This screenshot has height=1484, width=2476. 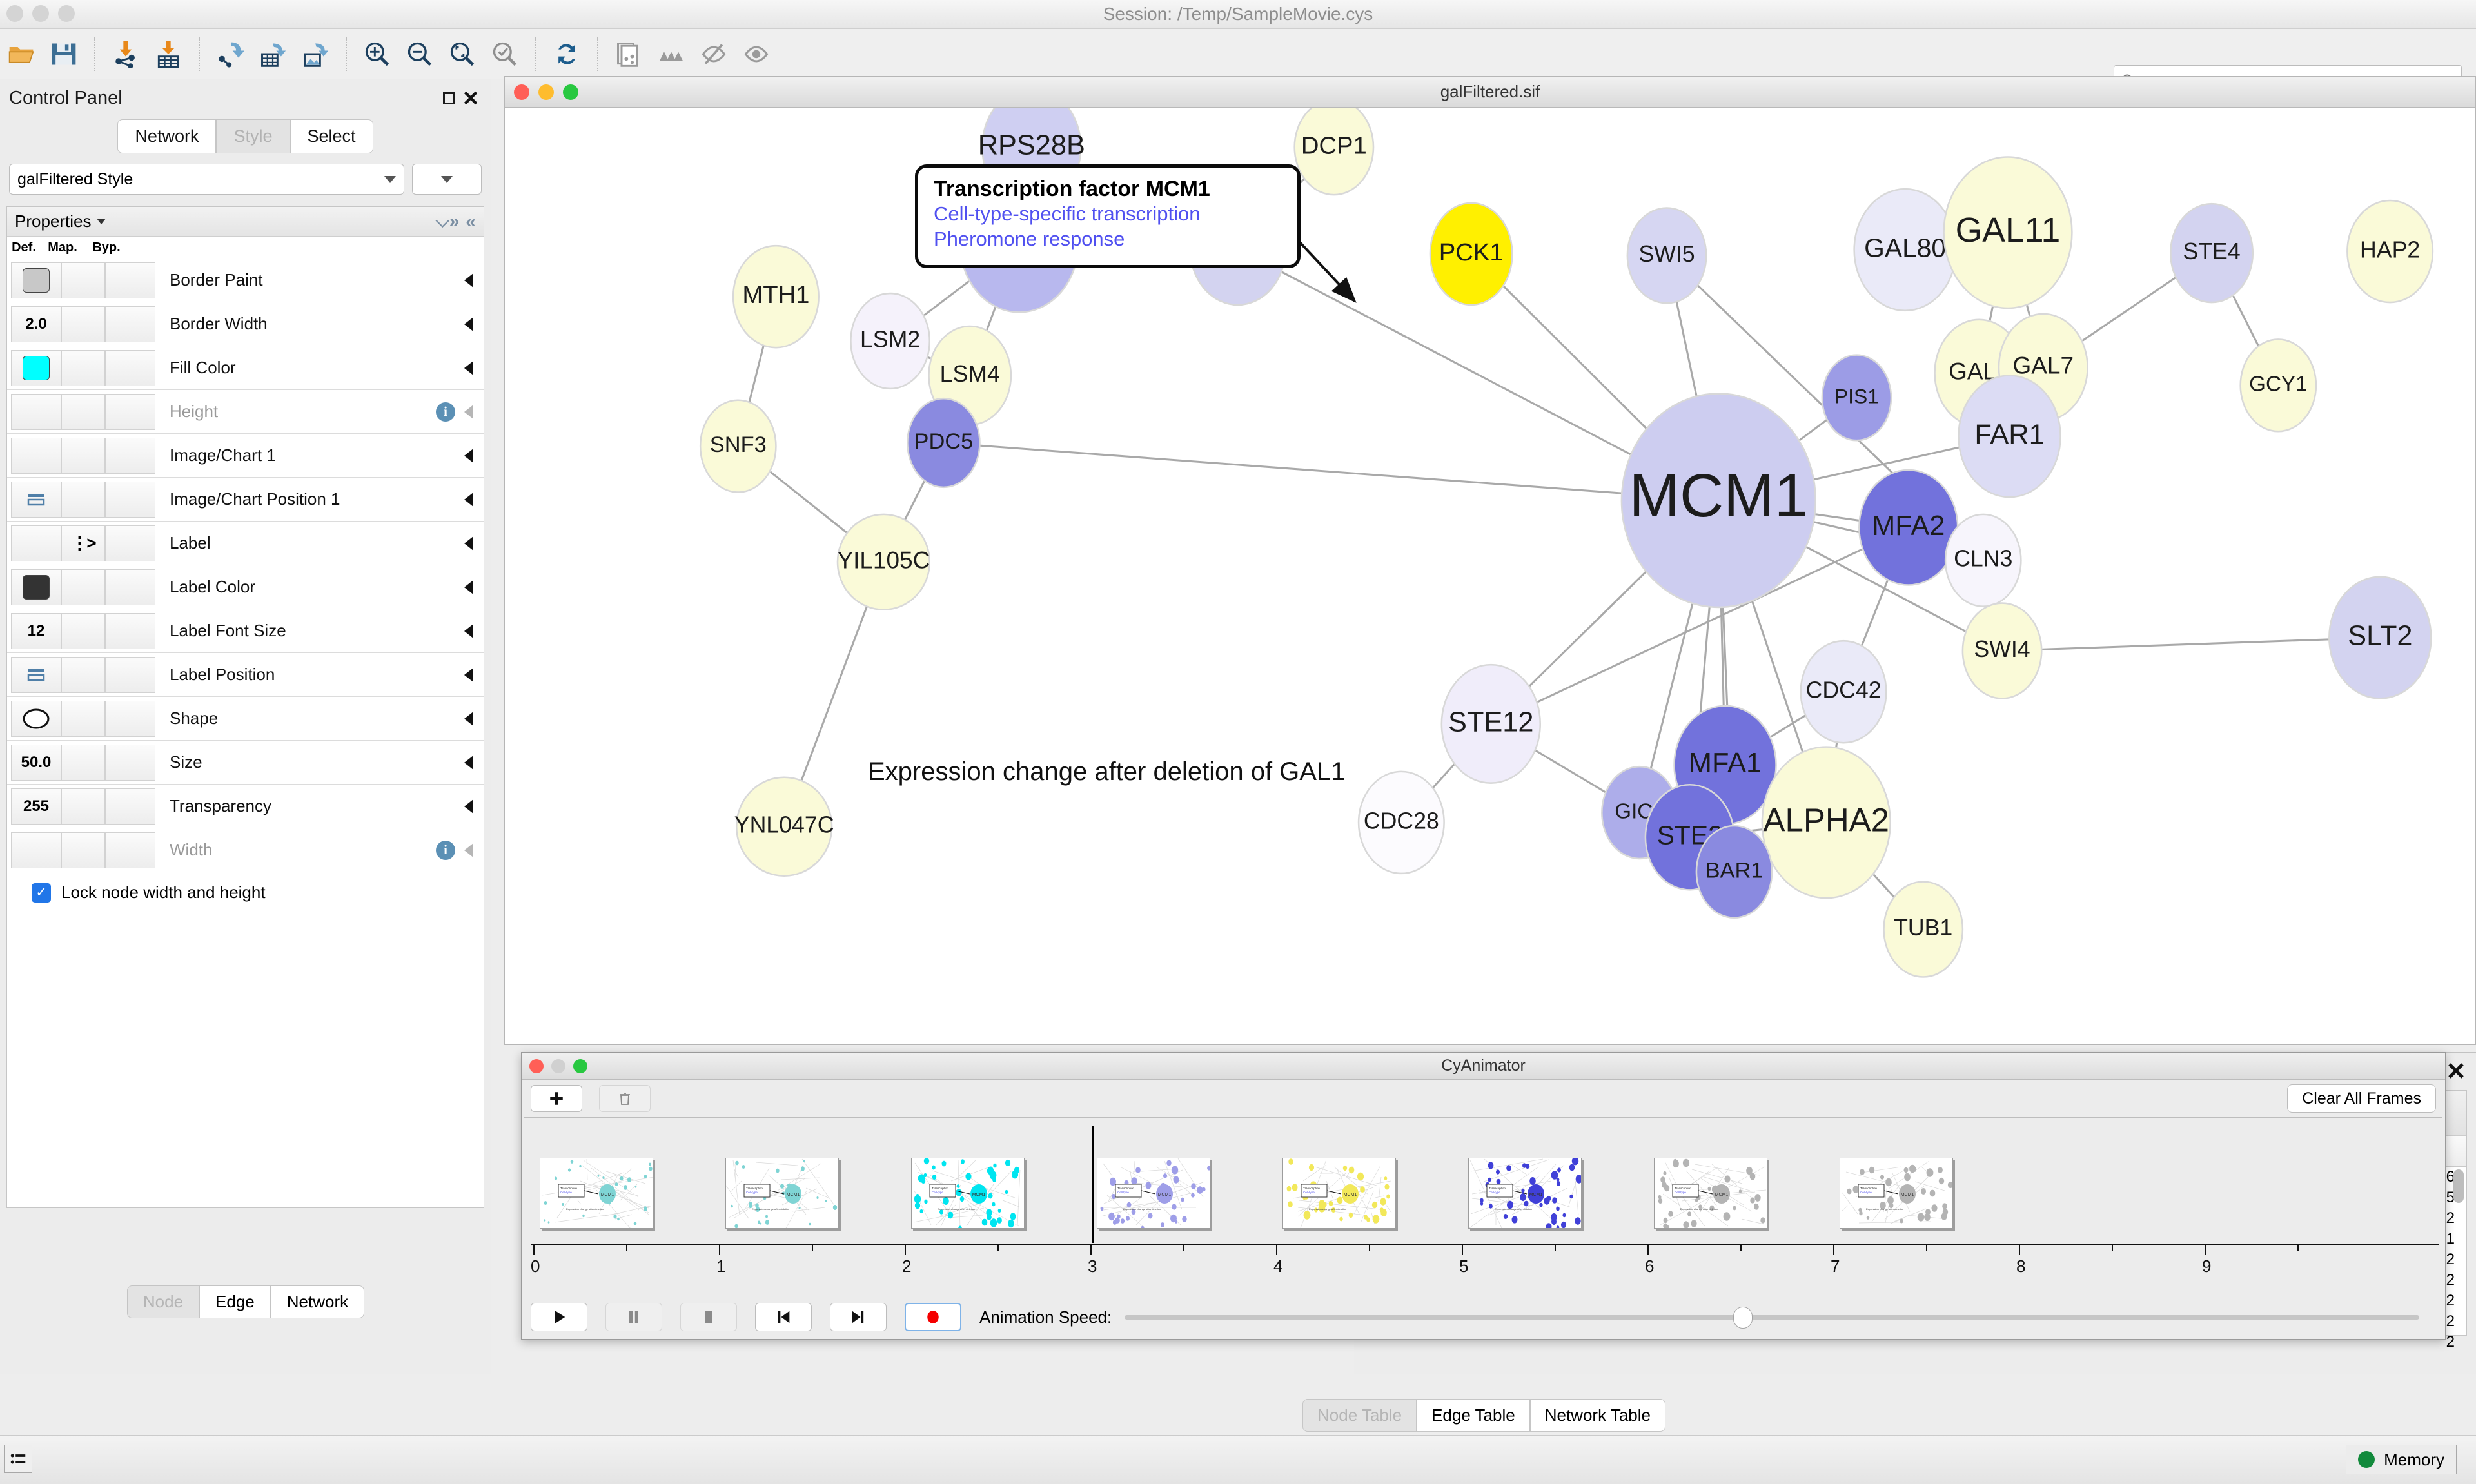 What do you see at coordinates (1915, 1301) in the screenshot?
I see `table-row: 2` at bounding box center [1915, 1301].